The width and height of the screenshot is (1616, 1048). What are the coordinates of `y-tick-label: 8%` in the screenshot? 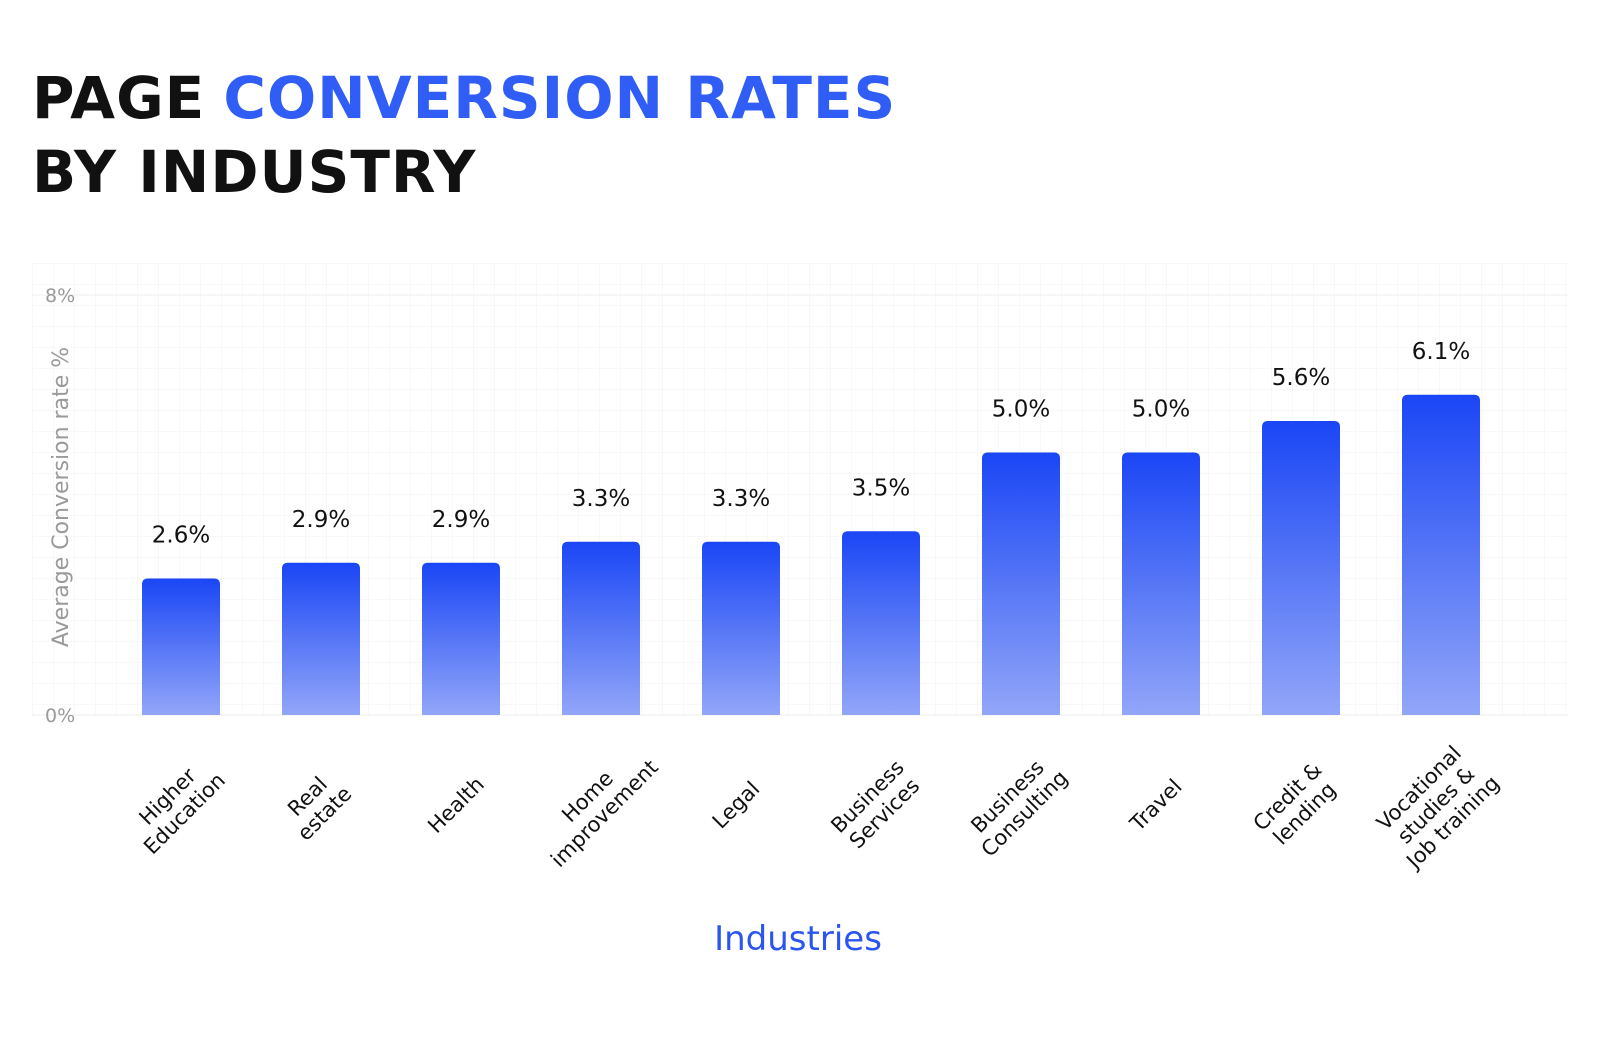 It's located at (60, 296).